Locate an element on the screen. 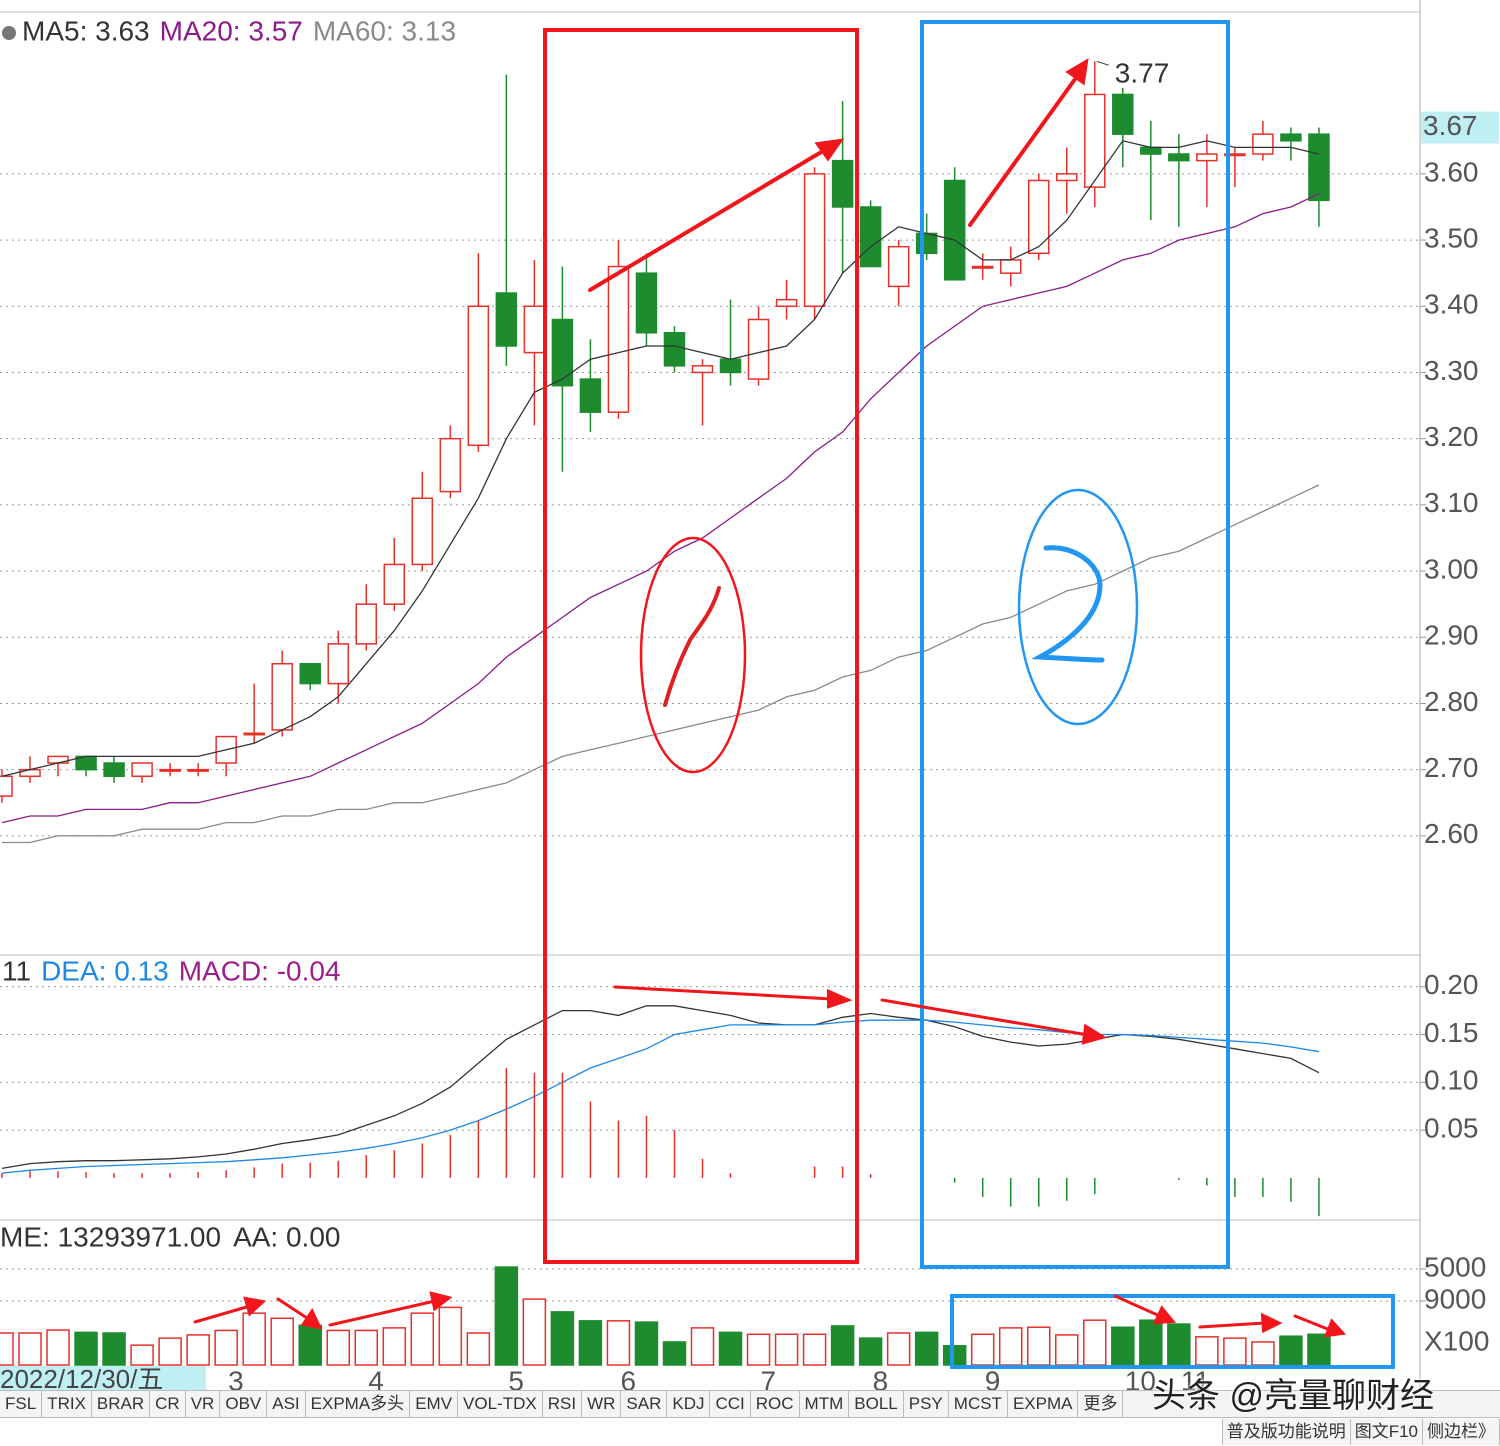 The height and width of the screenshot is (1446, 1500). tab: EMV is located at coordinates (434, 1404).